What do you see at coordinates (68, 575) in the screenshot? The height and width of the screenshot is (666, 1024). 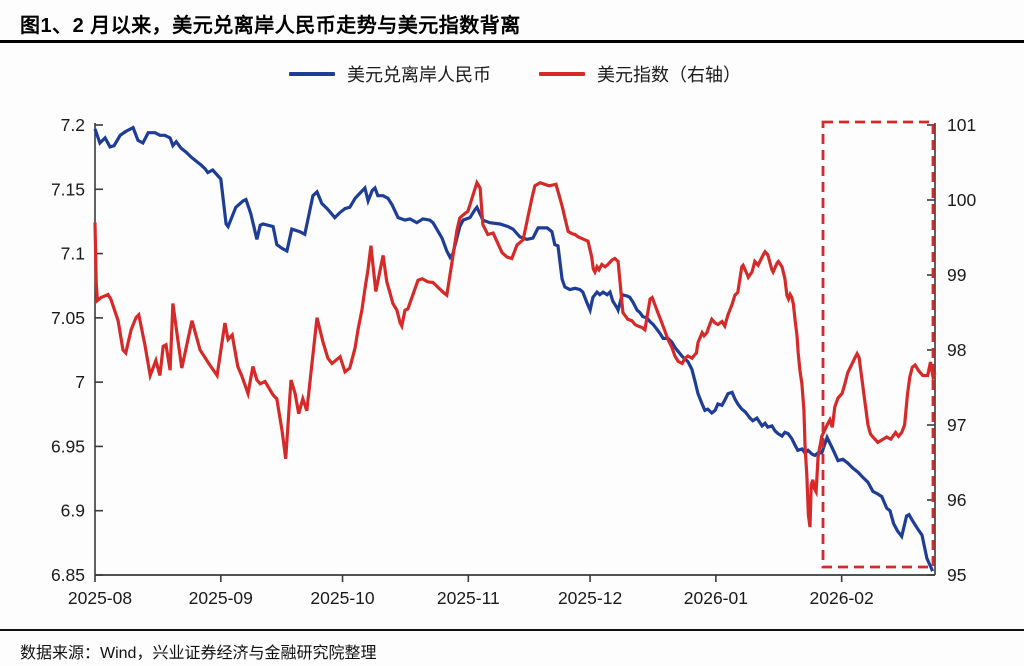 I see `y-left-tick-label: 6.85` at bounding box center [68, 575].